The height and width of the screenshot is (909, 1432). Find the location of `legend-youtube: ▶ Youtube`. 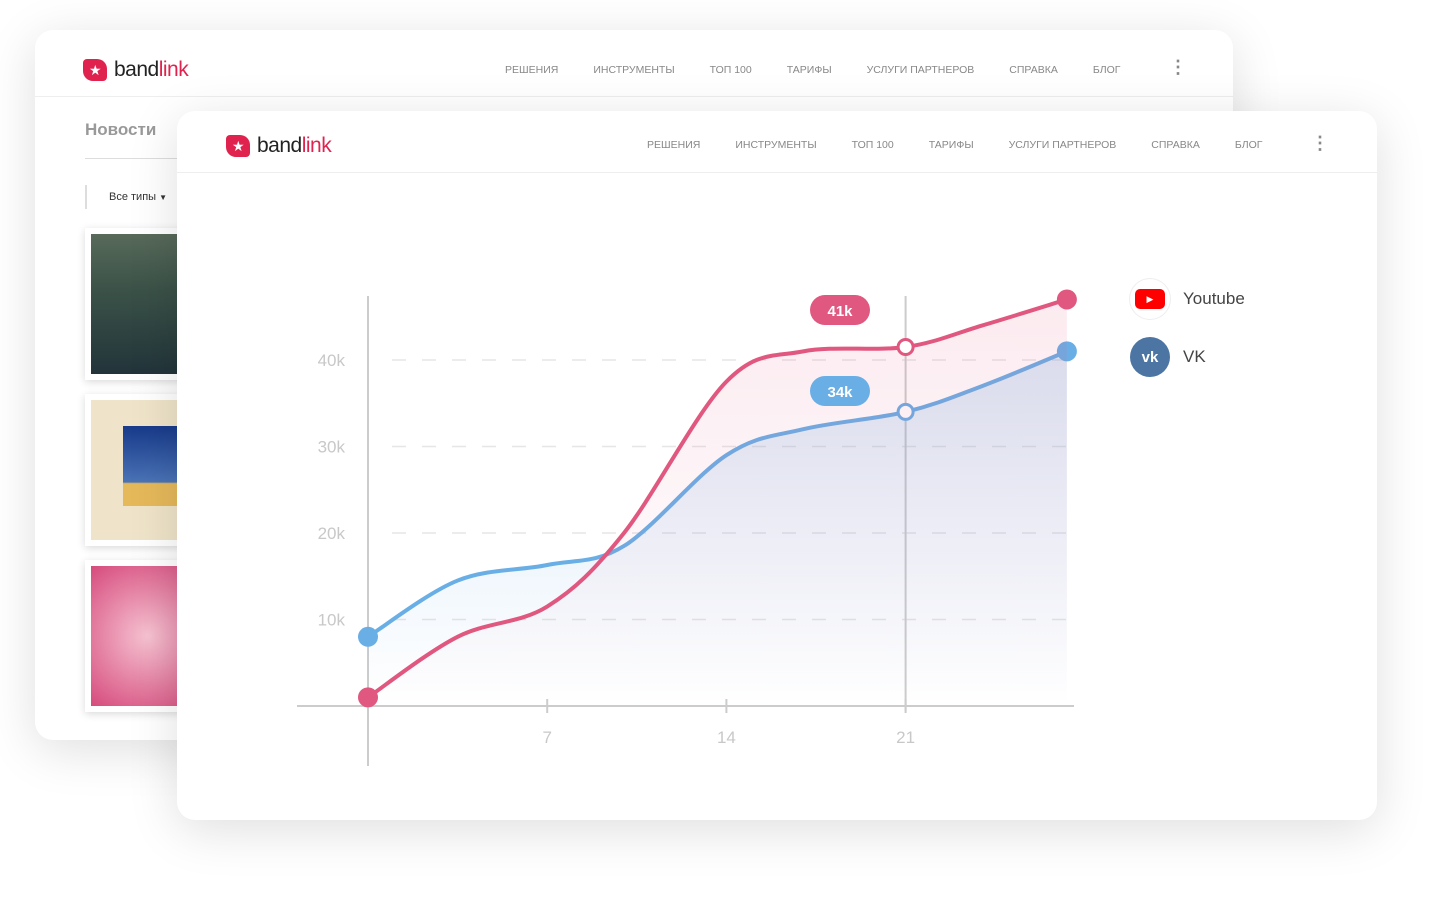

legend-youtube: ▶ Youtube is located at coordinates (1187, 299).